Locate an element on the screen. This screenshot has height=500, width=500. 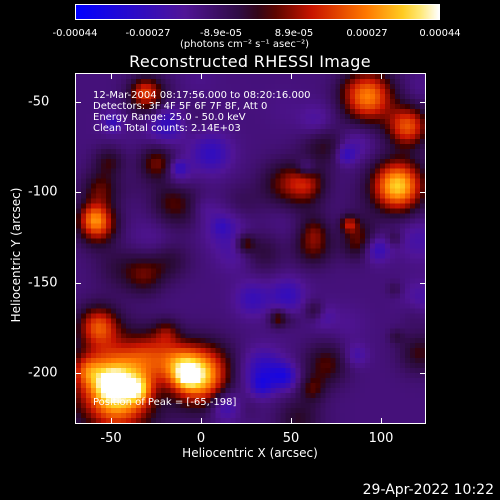
time-range-text: 12-Mar-2004 08:17:56.000 to 08:20:16.000 is located at coordinates (202, 95).